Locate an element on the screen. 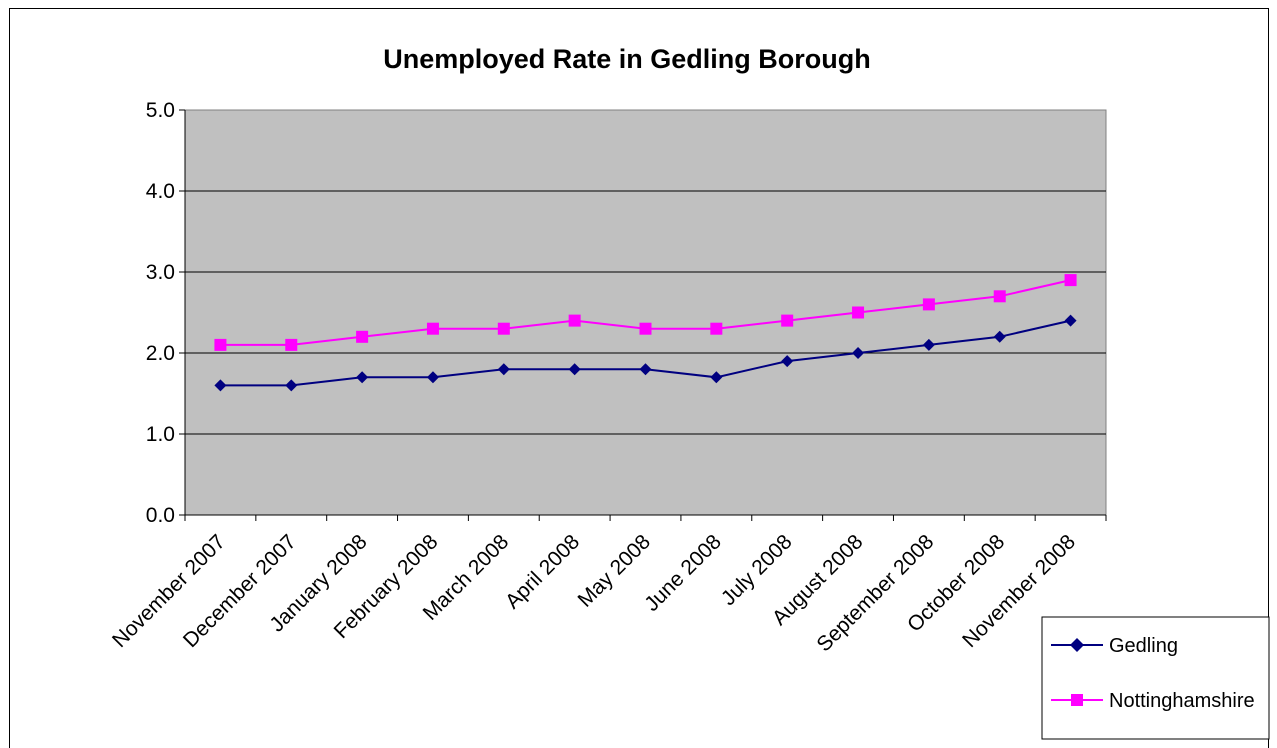 The width and height of the screenshot is (1277, 748). chart-title: Unemployed Rate in Gedling Borough is located at coordinates (627, 59).